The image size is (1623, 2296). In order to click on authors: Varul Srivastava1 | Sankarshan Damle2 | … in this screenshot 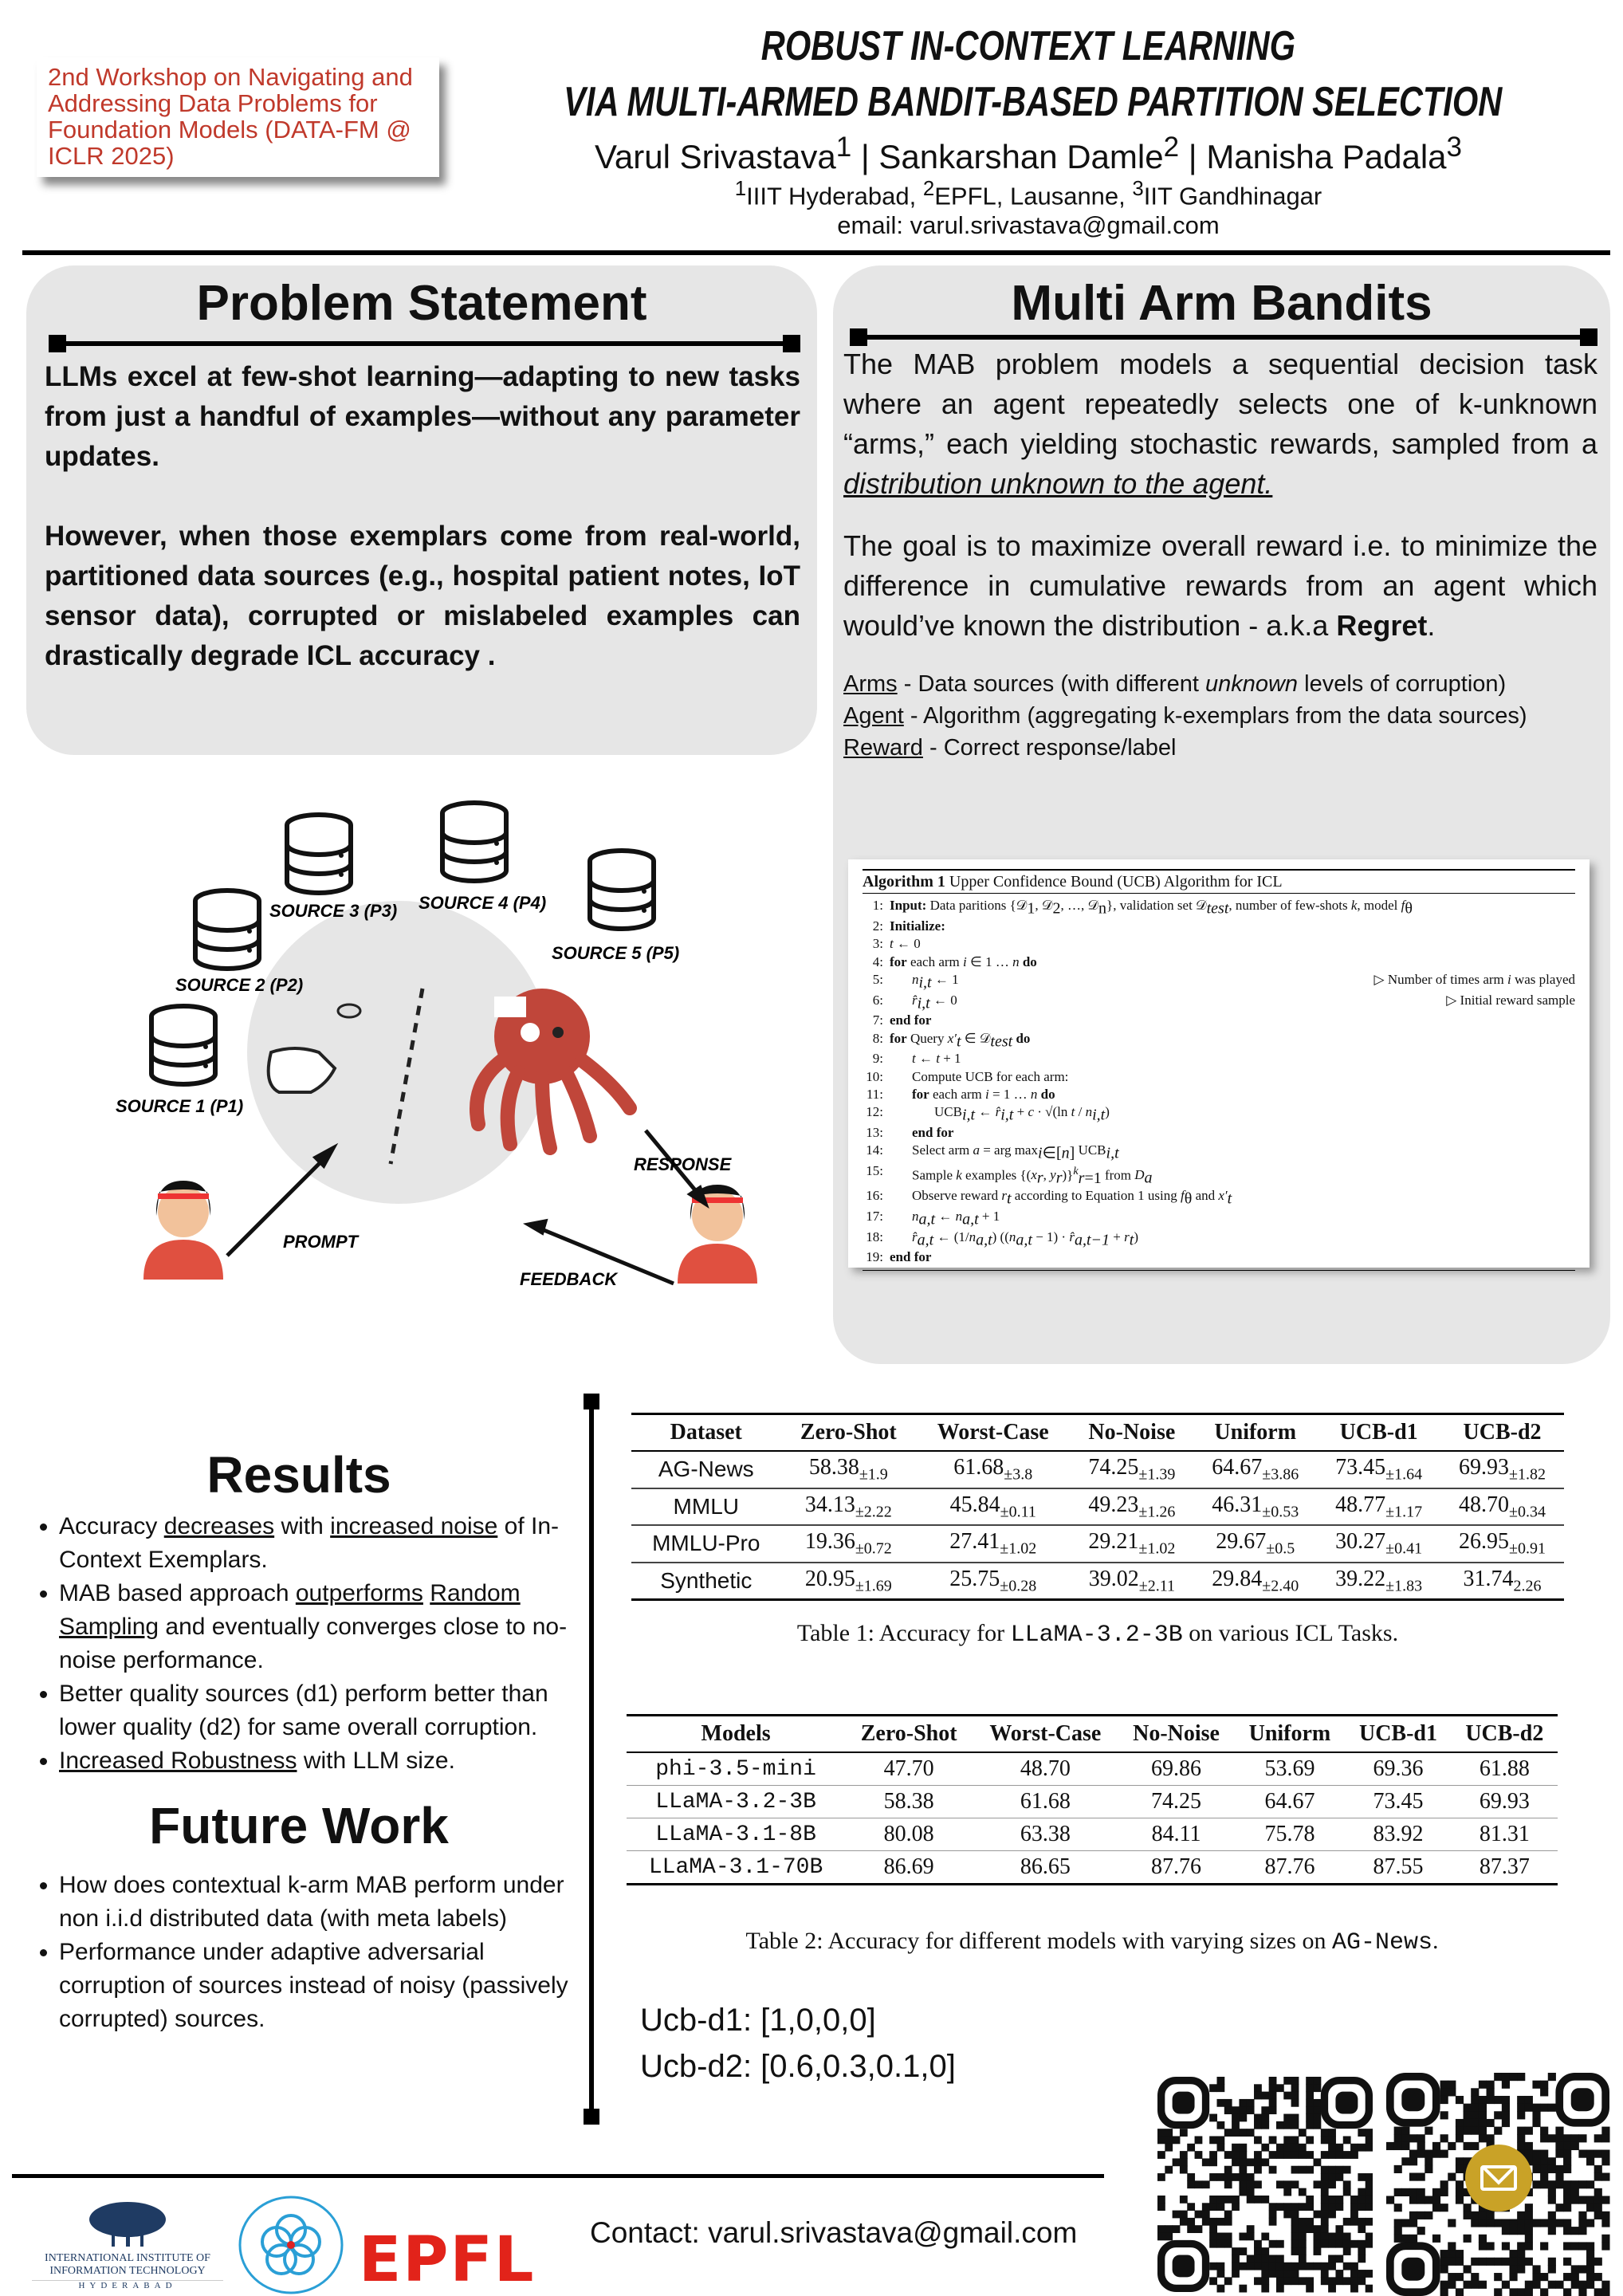, I will do `click(1028, 153)`.